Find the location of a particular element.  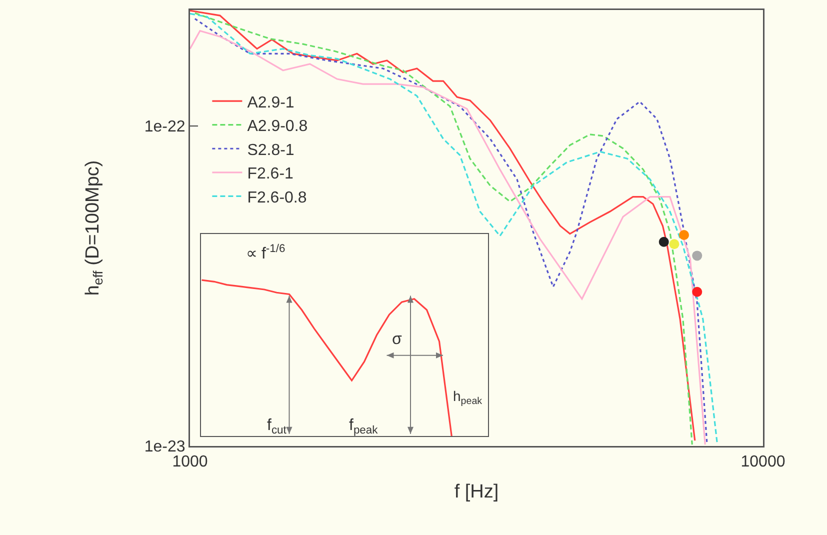

annotation: ∝ f$^{-1/6}$ is located at coordinates (266, 253).